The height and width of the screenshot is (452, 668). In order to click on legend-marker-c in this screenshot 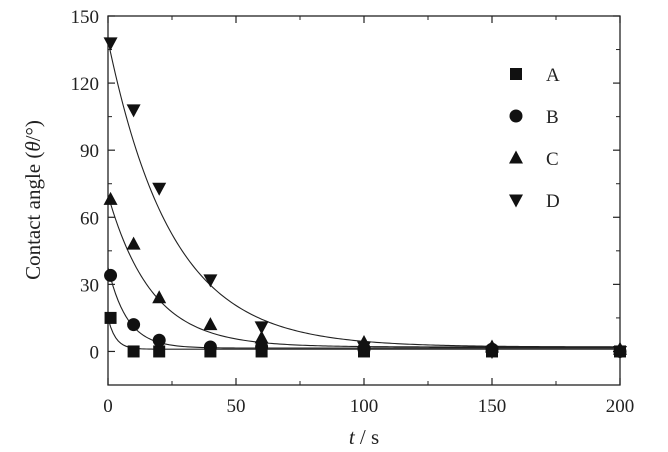, I will do `click(516, 157)`.